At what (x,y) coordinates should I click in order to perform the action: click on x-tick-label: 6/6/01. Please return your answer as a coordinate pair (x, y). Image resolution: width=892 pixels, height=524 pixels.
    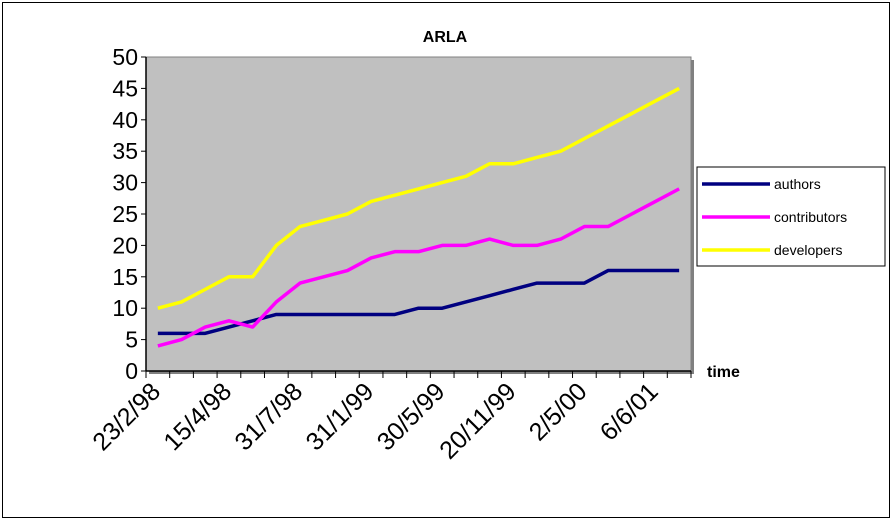
    Looking at the image, I should click on (629, 411).